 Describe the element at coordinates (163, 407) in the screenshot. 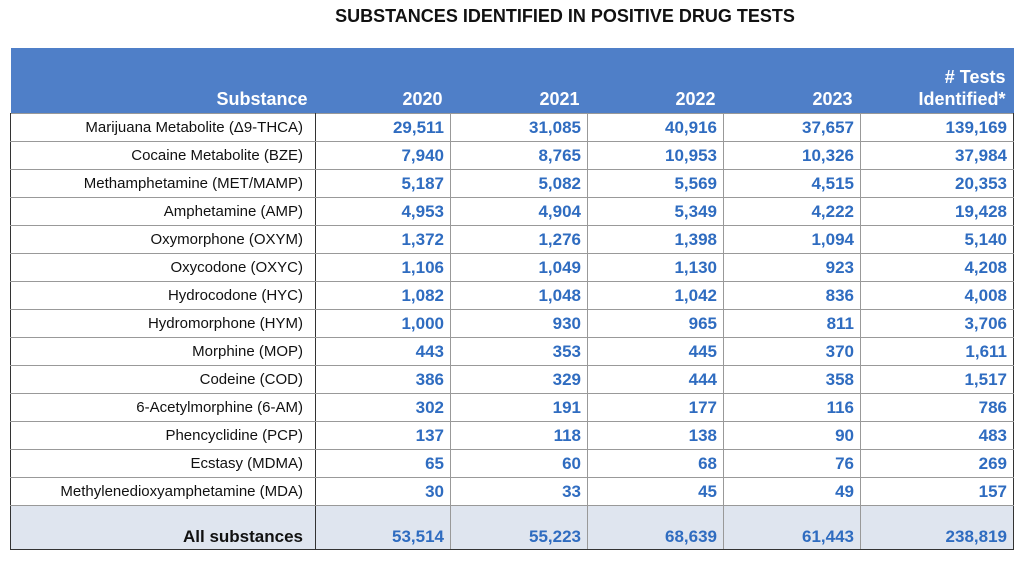

I see `substance-cell: 6-Acetylmorphine (6-AM)` at that location.